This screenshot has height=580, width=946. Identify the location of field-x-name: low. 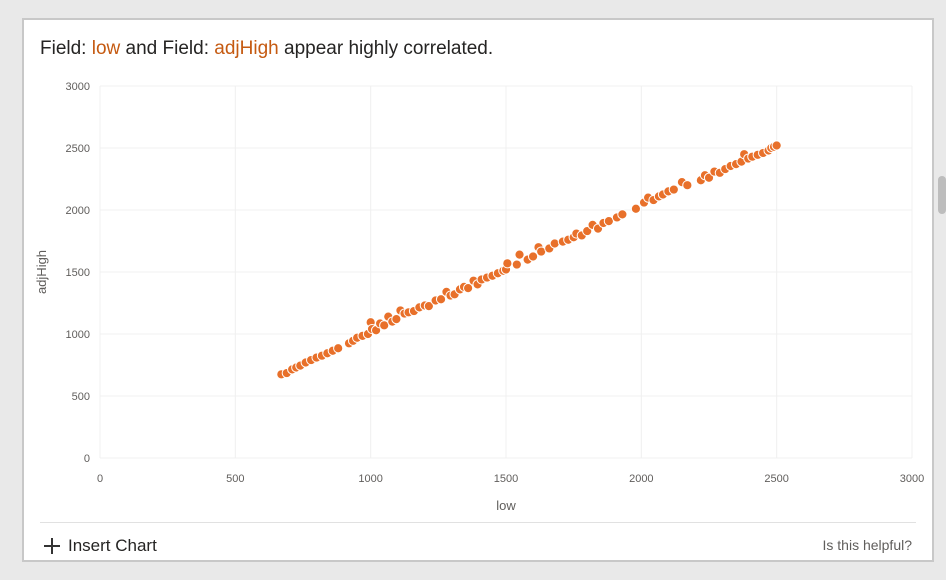
(106, 48).